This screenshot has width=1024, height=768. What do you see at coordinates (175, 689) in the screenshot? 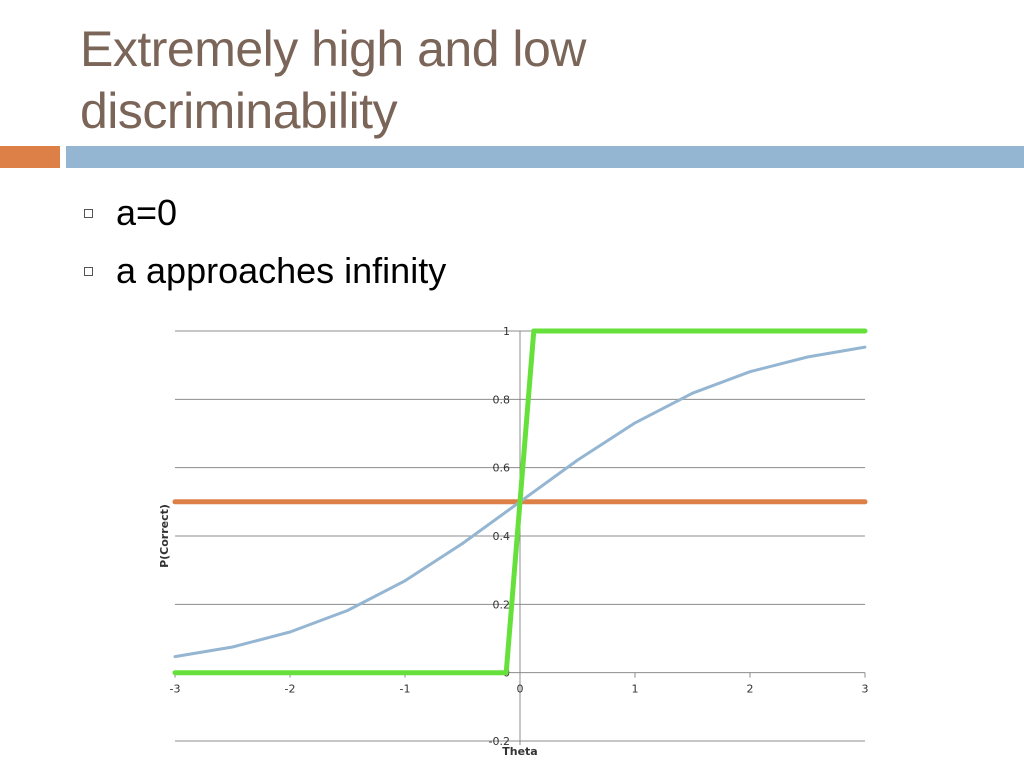
I see `x-tick-label: -3` at bounding box center [175, 689].